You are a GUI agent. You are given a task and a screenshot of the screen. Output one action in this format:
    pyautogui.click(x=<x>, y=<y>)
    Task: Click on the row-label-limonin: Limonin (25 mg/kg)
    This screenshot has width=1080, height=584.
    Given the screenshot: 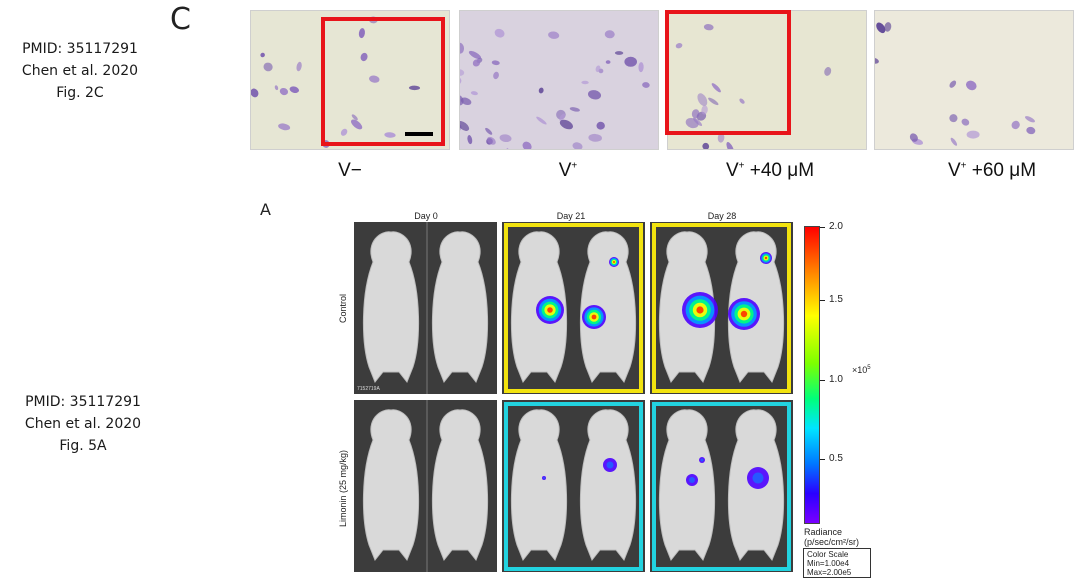 What is the action you would take?
    pyautogui.click(x=343, y=488)
    